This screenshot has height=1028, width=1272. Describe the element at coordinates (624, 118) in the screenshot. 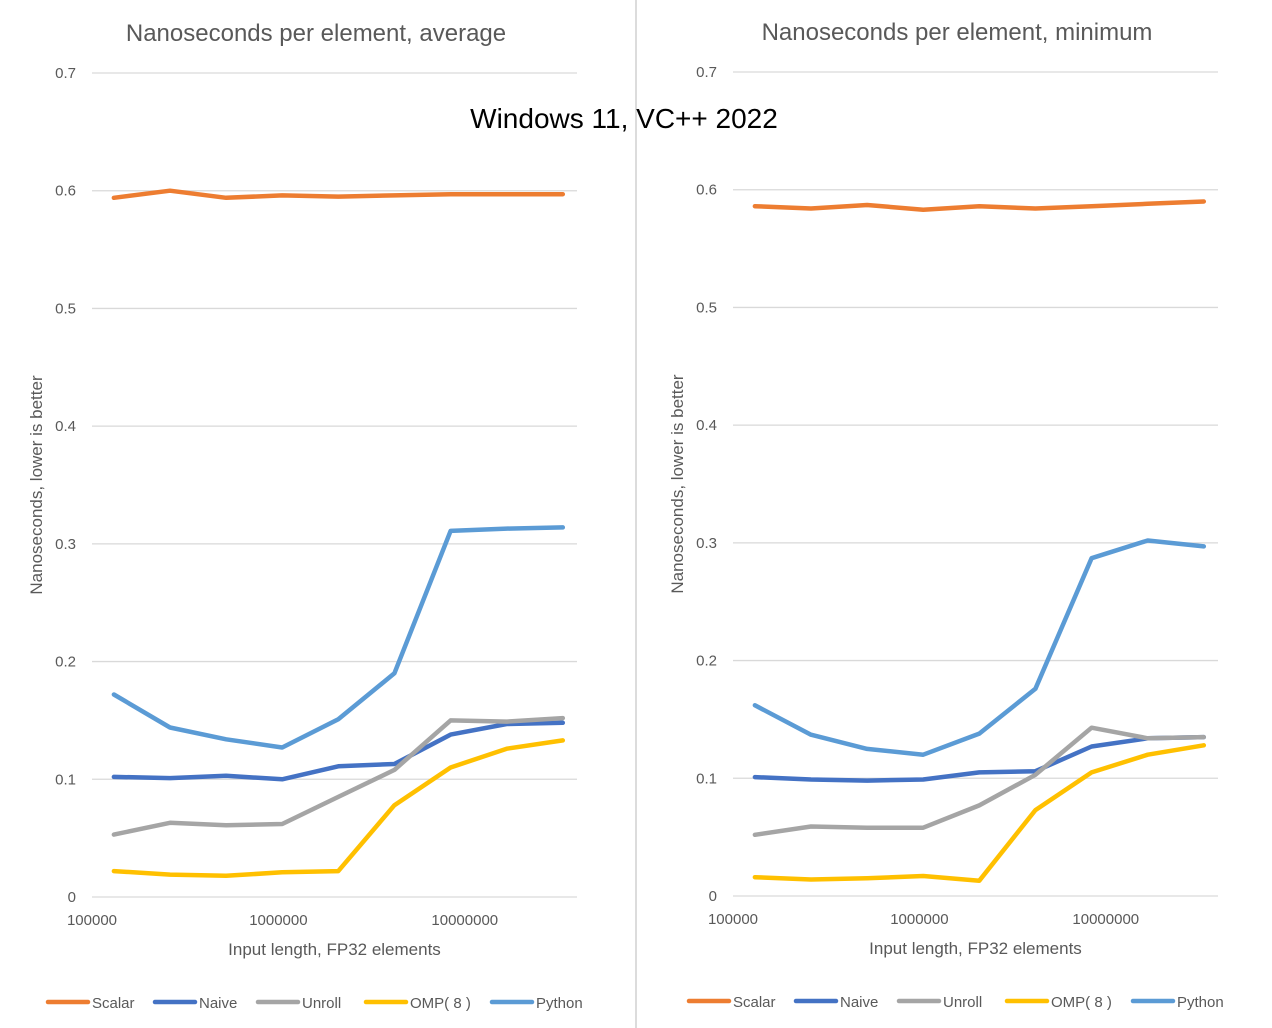

I see `page-title: Windows 11, VC++ 2022` at that location.